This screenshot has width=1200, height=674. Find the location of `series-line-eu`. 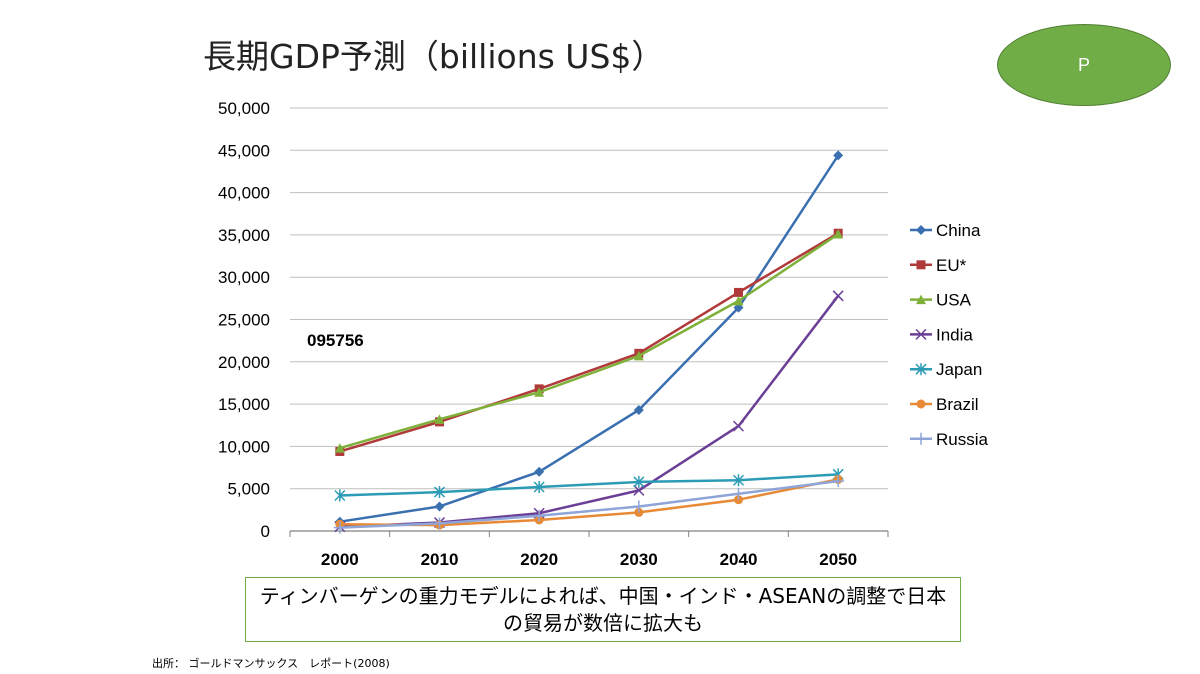

series-line-eu is located at coordinates (589, 342).